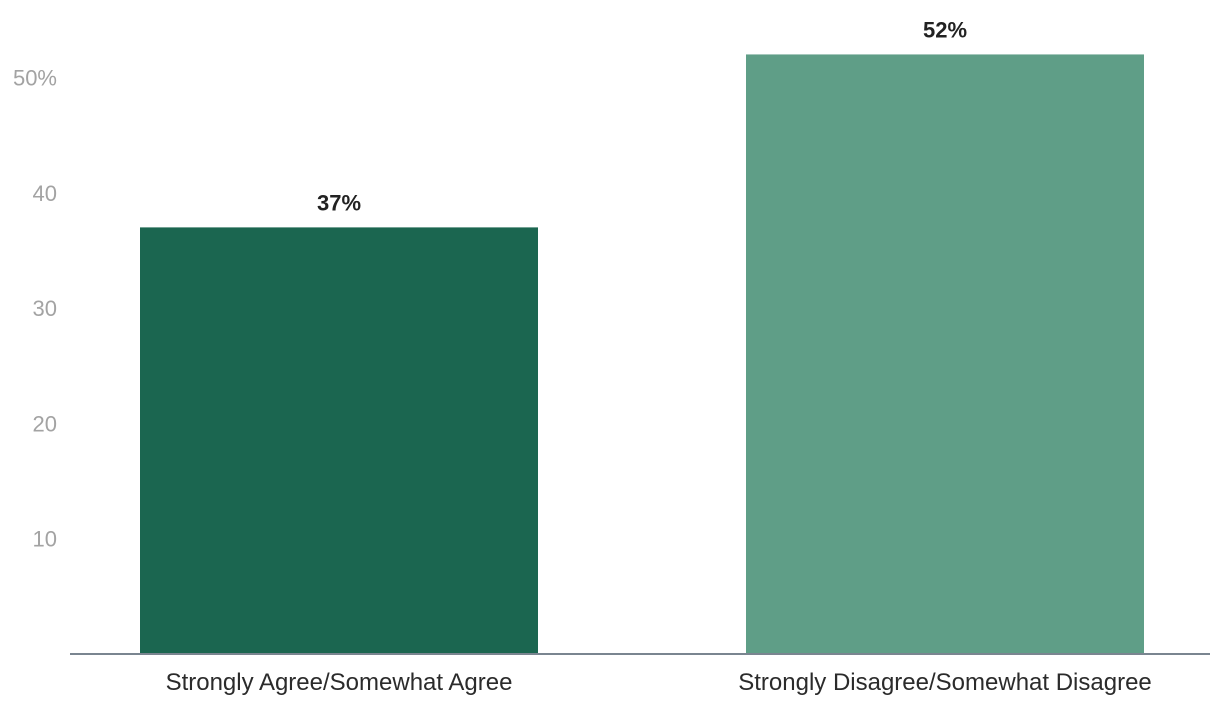  I want to click on bar-data-label: 37%, so click(339, 202).